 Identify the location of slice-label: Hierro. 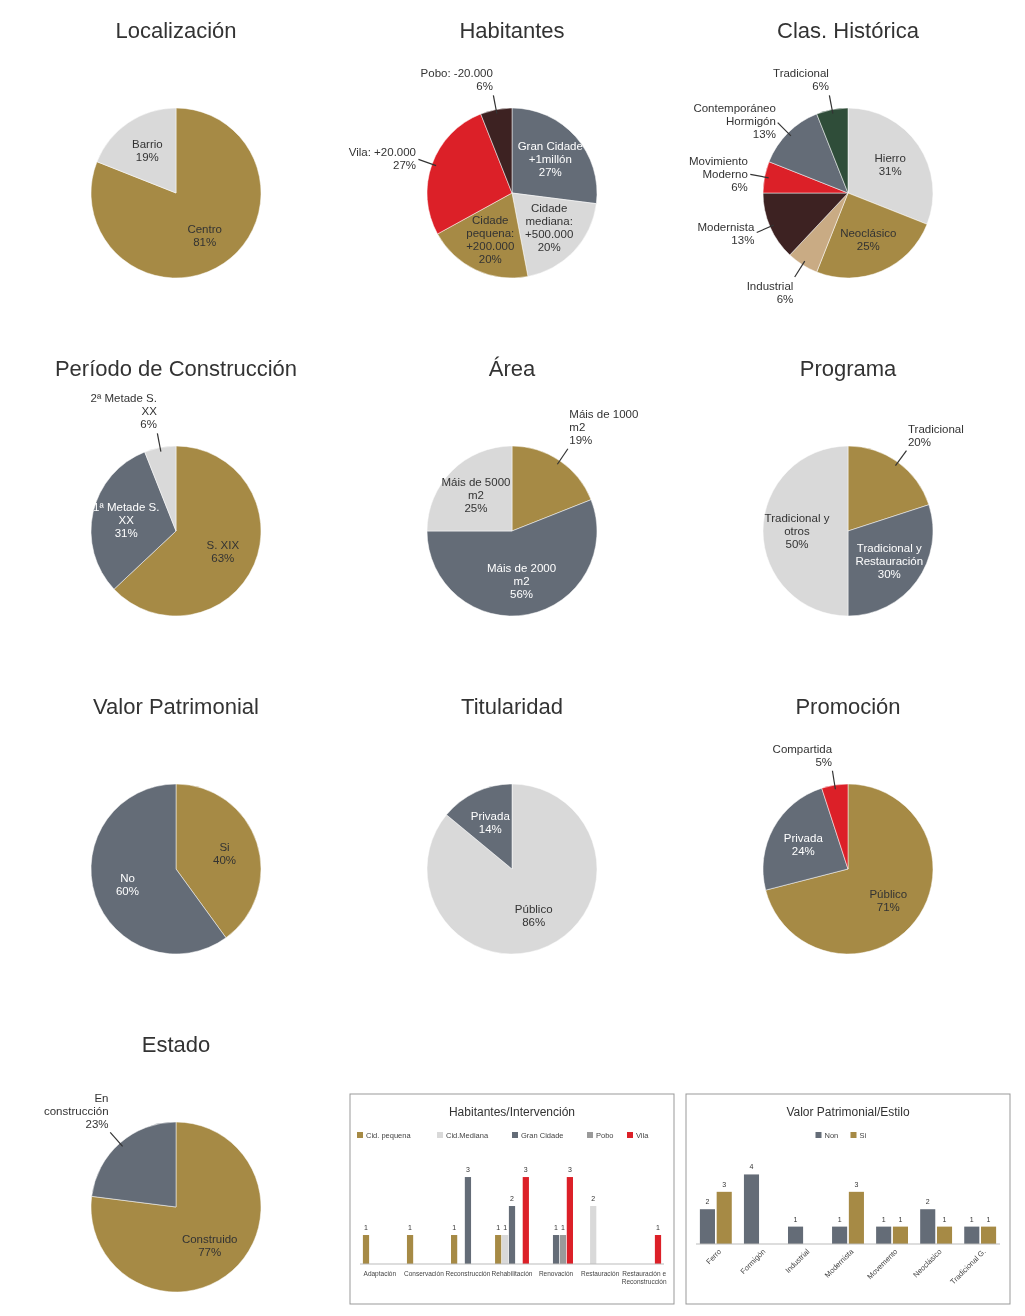
(890, 157).